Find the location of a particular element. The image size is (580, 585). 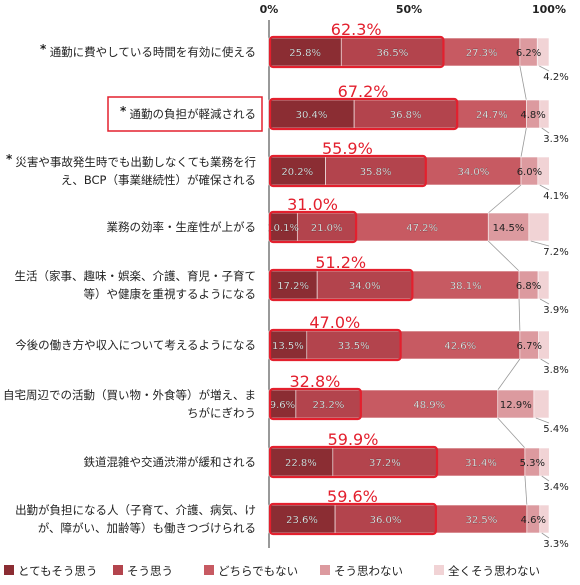

category-label: 今後の働き方や収入について考えるようになる is located at coordinates (135, 345).